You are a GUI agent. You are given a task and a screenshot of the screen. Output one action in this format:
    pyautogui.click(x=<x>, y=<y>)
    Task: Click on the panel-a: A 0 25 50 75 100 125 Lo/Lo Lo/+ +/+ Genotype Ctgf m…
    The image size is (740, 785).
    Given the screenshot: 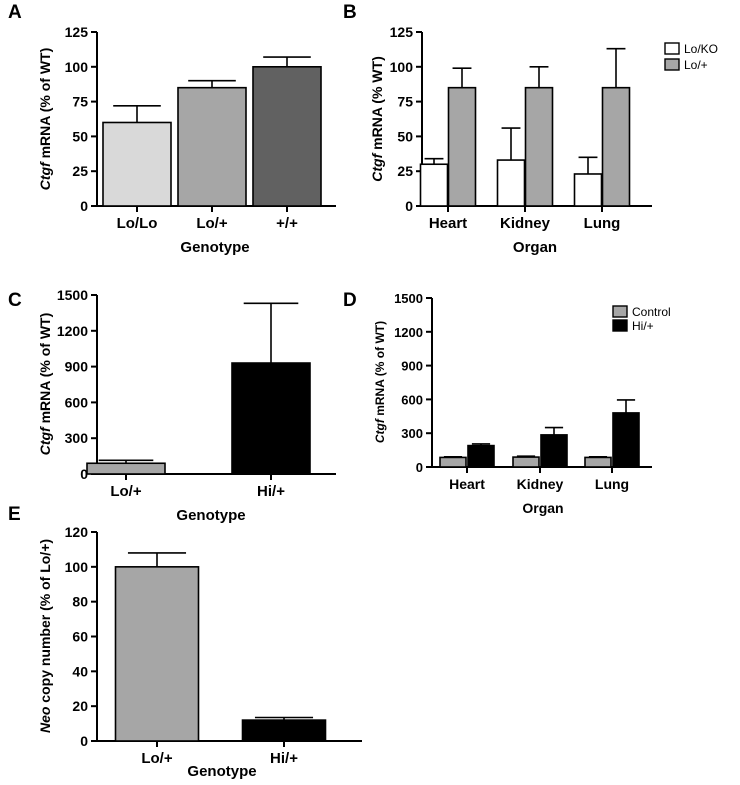 What is the action you would take?
    pyautogui.click(x=172, y=129)
    